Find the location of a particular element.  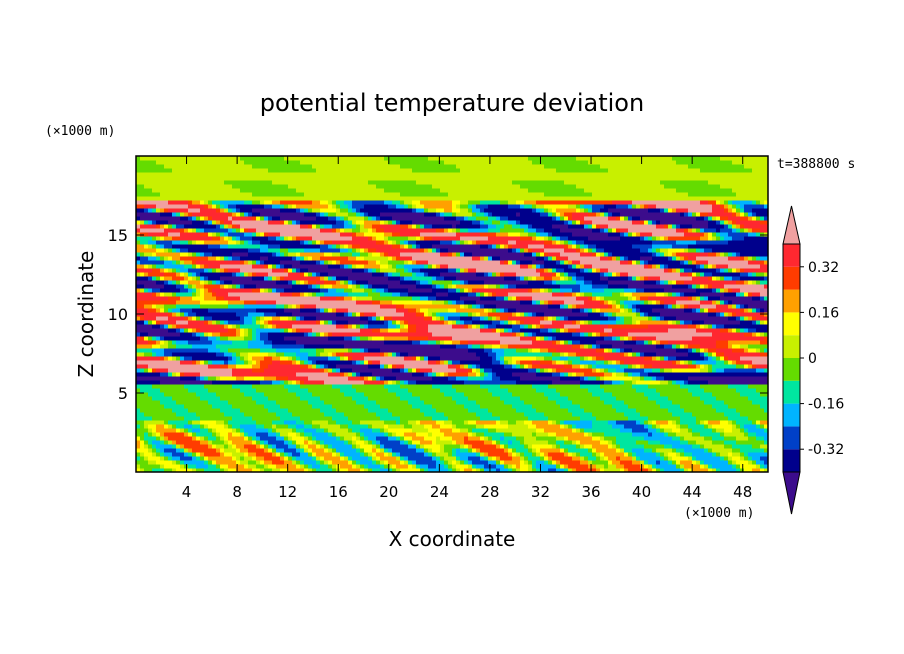

colorbar-label: 0.32 is located at coordinates (823, 268).